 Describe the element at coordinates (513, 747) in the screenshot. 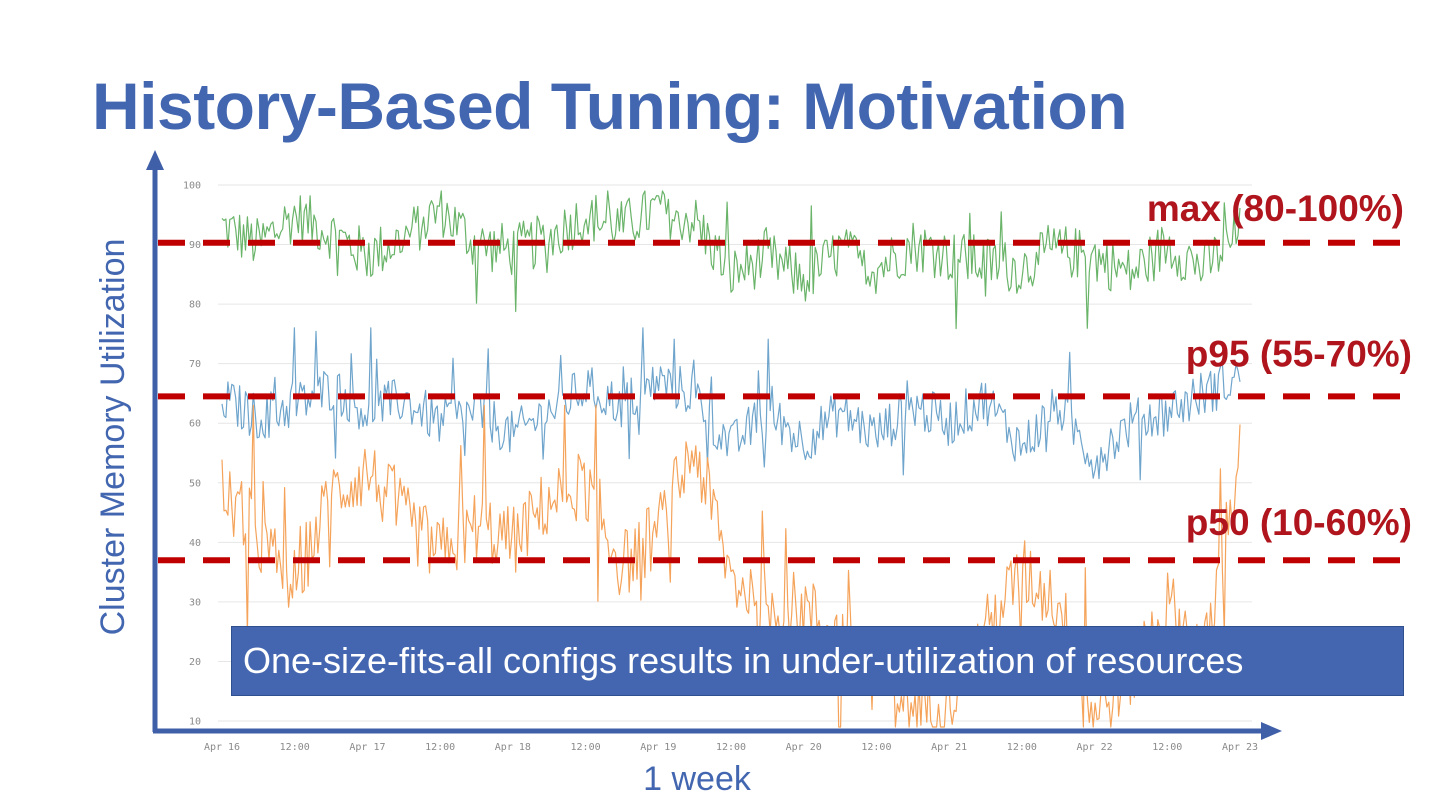

I see `x-tick-label: Apr 18` at that location.